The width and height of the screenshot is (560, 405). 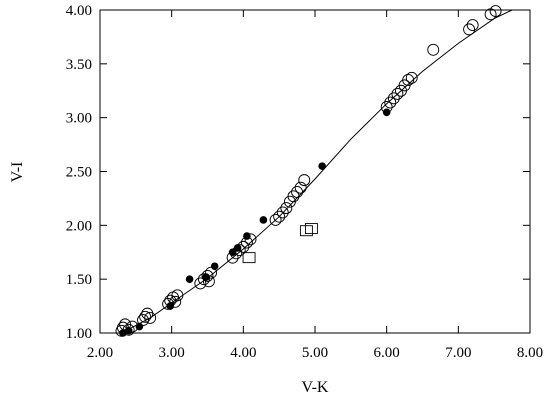 What do you see at coordinates (79, 173) in the screenshot?
I see `y-tick-label: 2.50` at bounding box center [79, 173].